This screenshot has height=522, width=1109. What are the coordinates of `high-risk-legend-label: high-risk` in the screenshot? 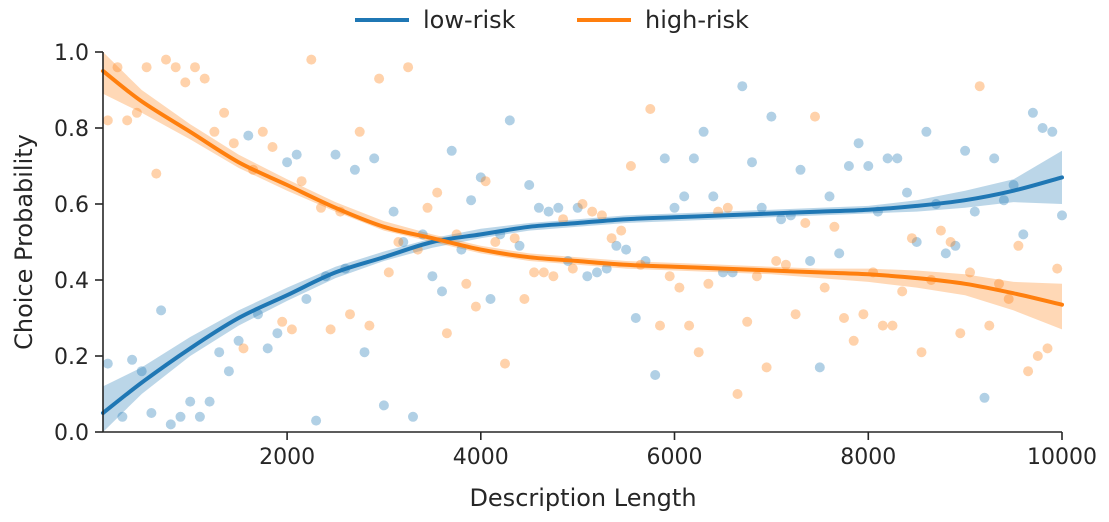 It's located at (697, 20).